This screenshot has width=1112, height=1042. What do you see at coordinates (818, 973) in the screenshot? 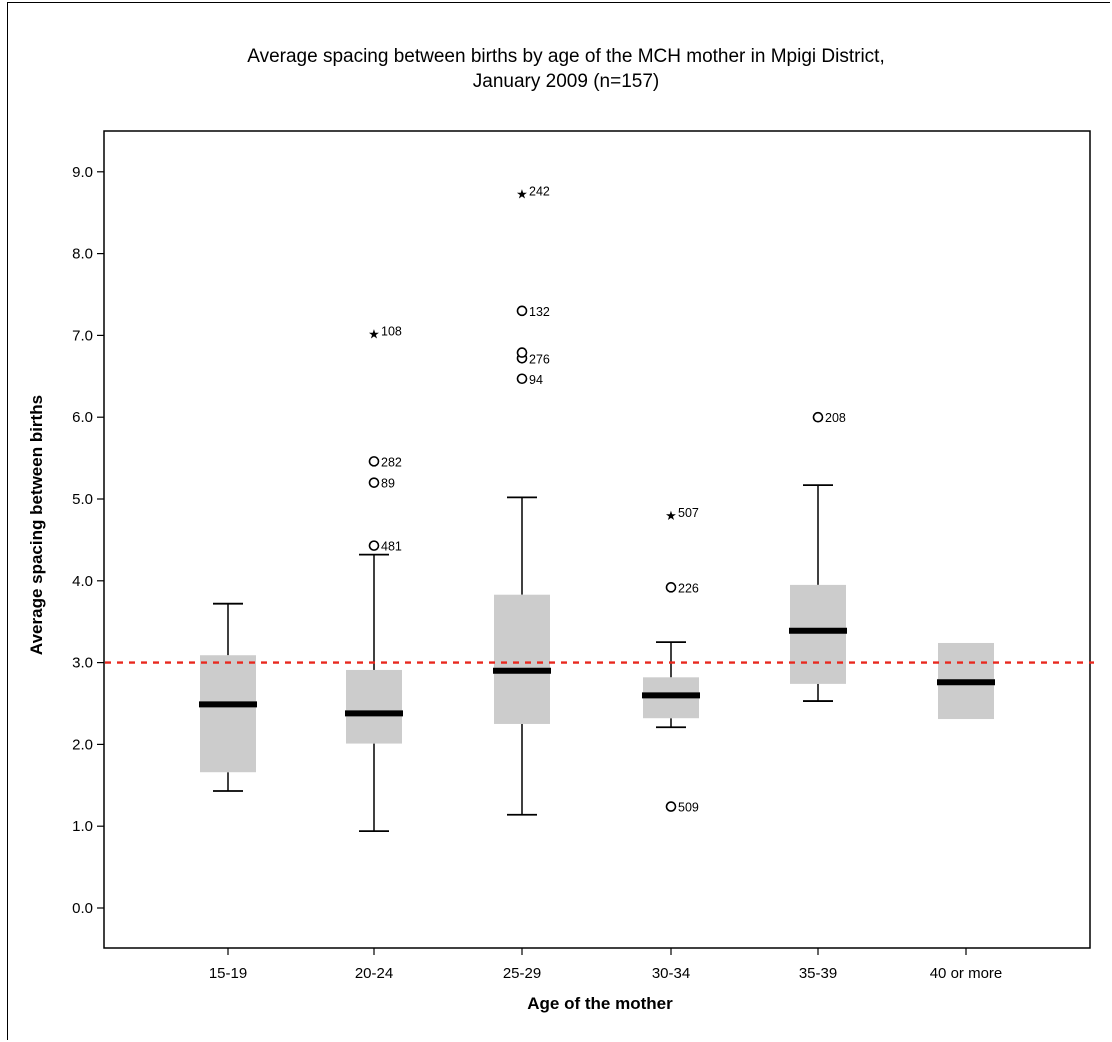
I see `x-tick-label: 35-39` at bounding box center [818, 973].